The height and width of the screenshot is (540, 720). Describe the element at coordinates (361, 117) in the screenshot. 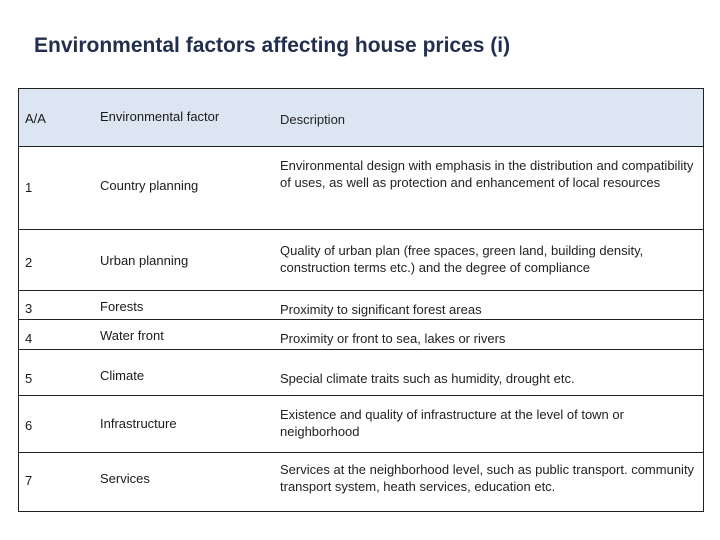

I see `table-header` at that location.